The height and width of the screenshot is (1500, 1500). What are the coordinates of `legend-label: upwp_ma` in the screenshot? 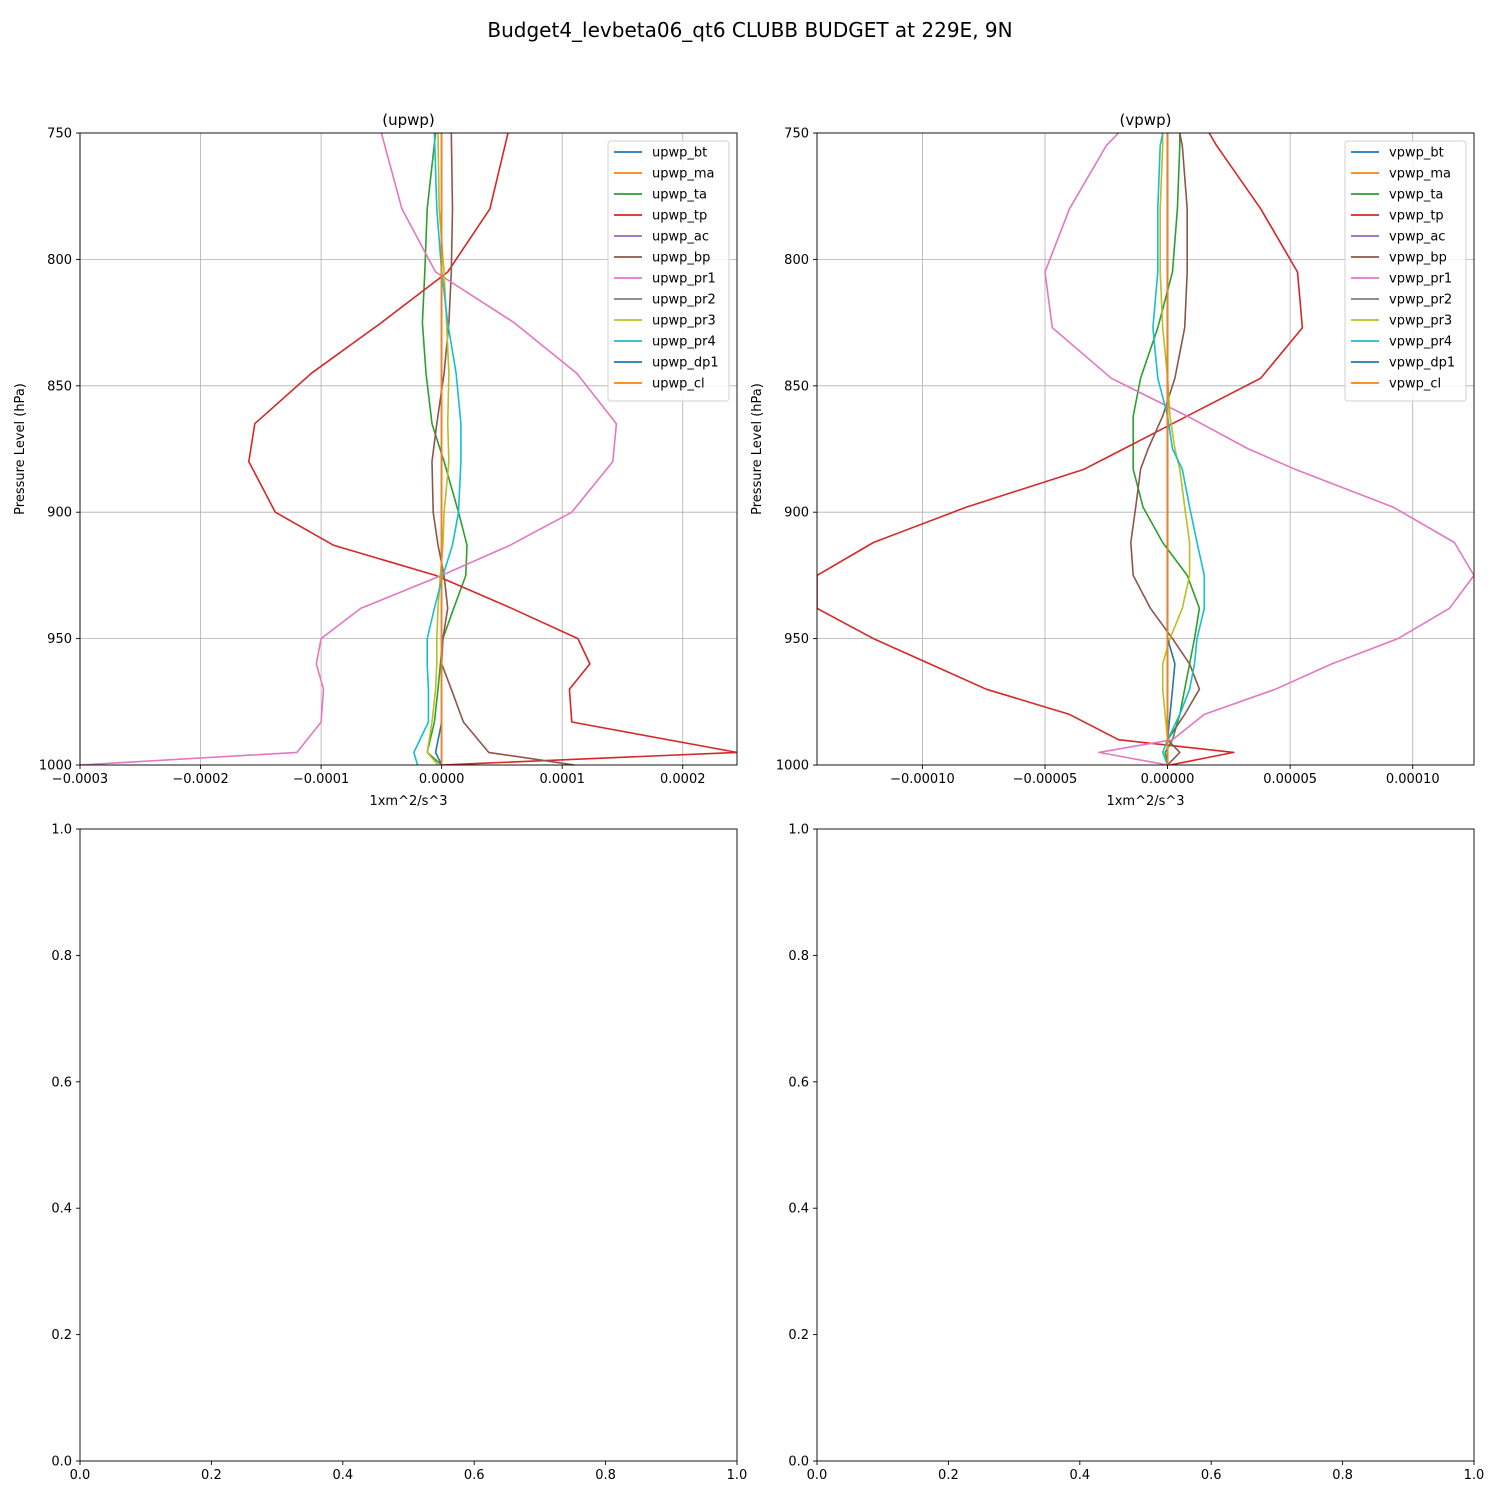 It's located at (683, 174).